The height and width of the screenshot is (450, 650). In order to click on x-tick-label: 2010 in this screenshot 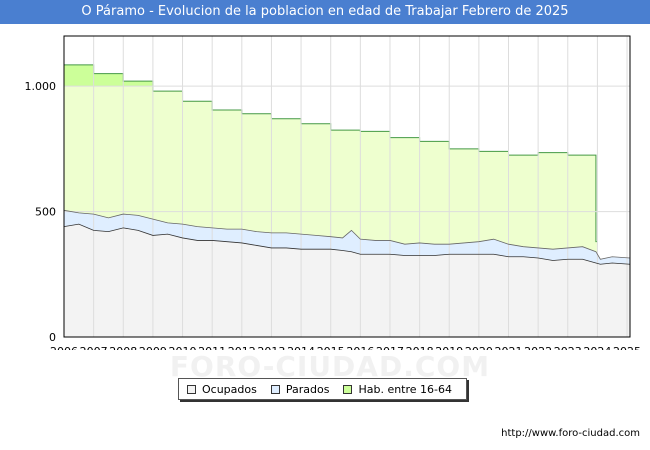, I will do `click(183, 347)`.